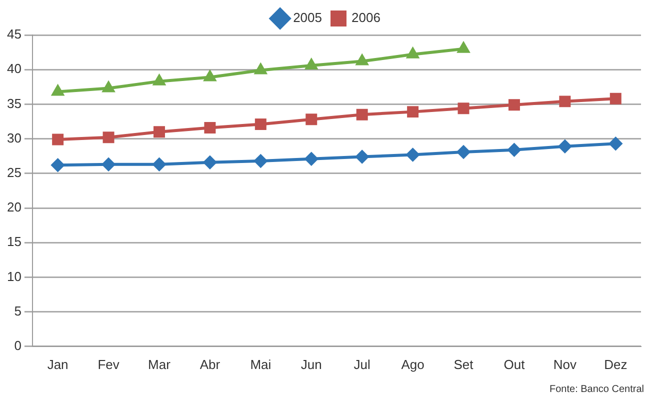 The height and width of the screenshot is (416, 650). Describe the element at coordinates (464, 364) in the screenshot. I see `x-tick-label: Set` at that location.